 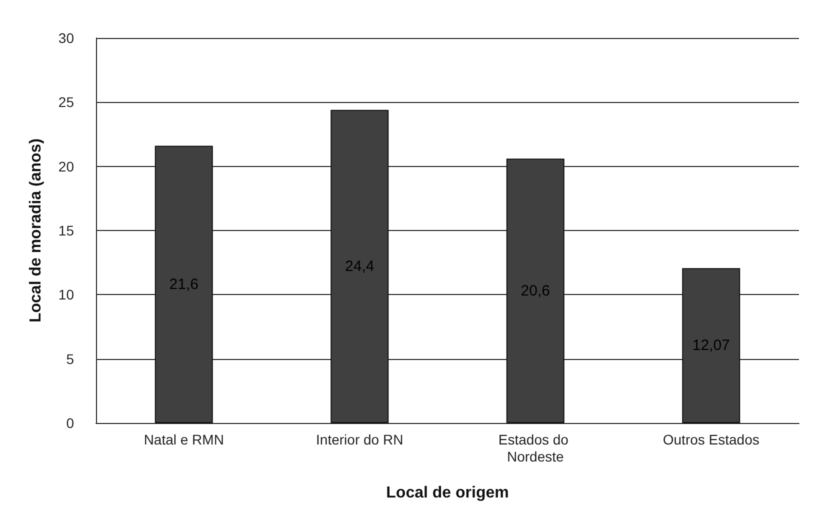 I want to click on y-tick-label: 10, so click(x=66, y=294).